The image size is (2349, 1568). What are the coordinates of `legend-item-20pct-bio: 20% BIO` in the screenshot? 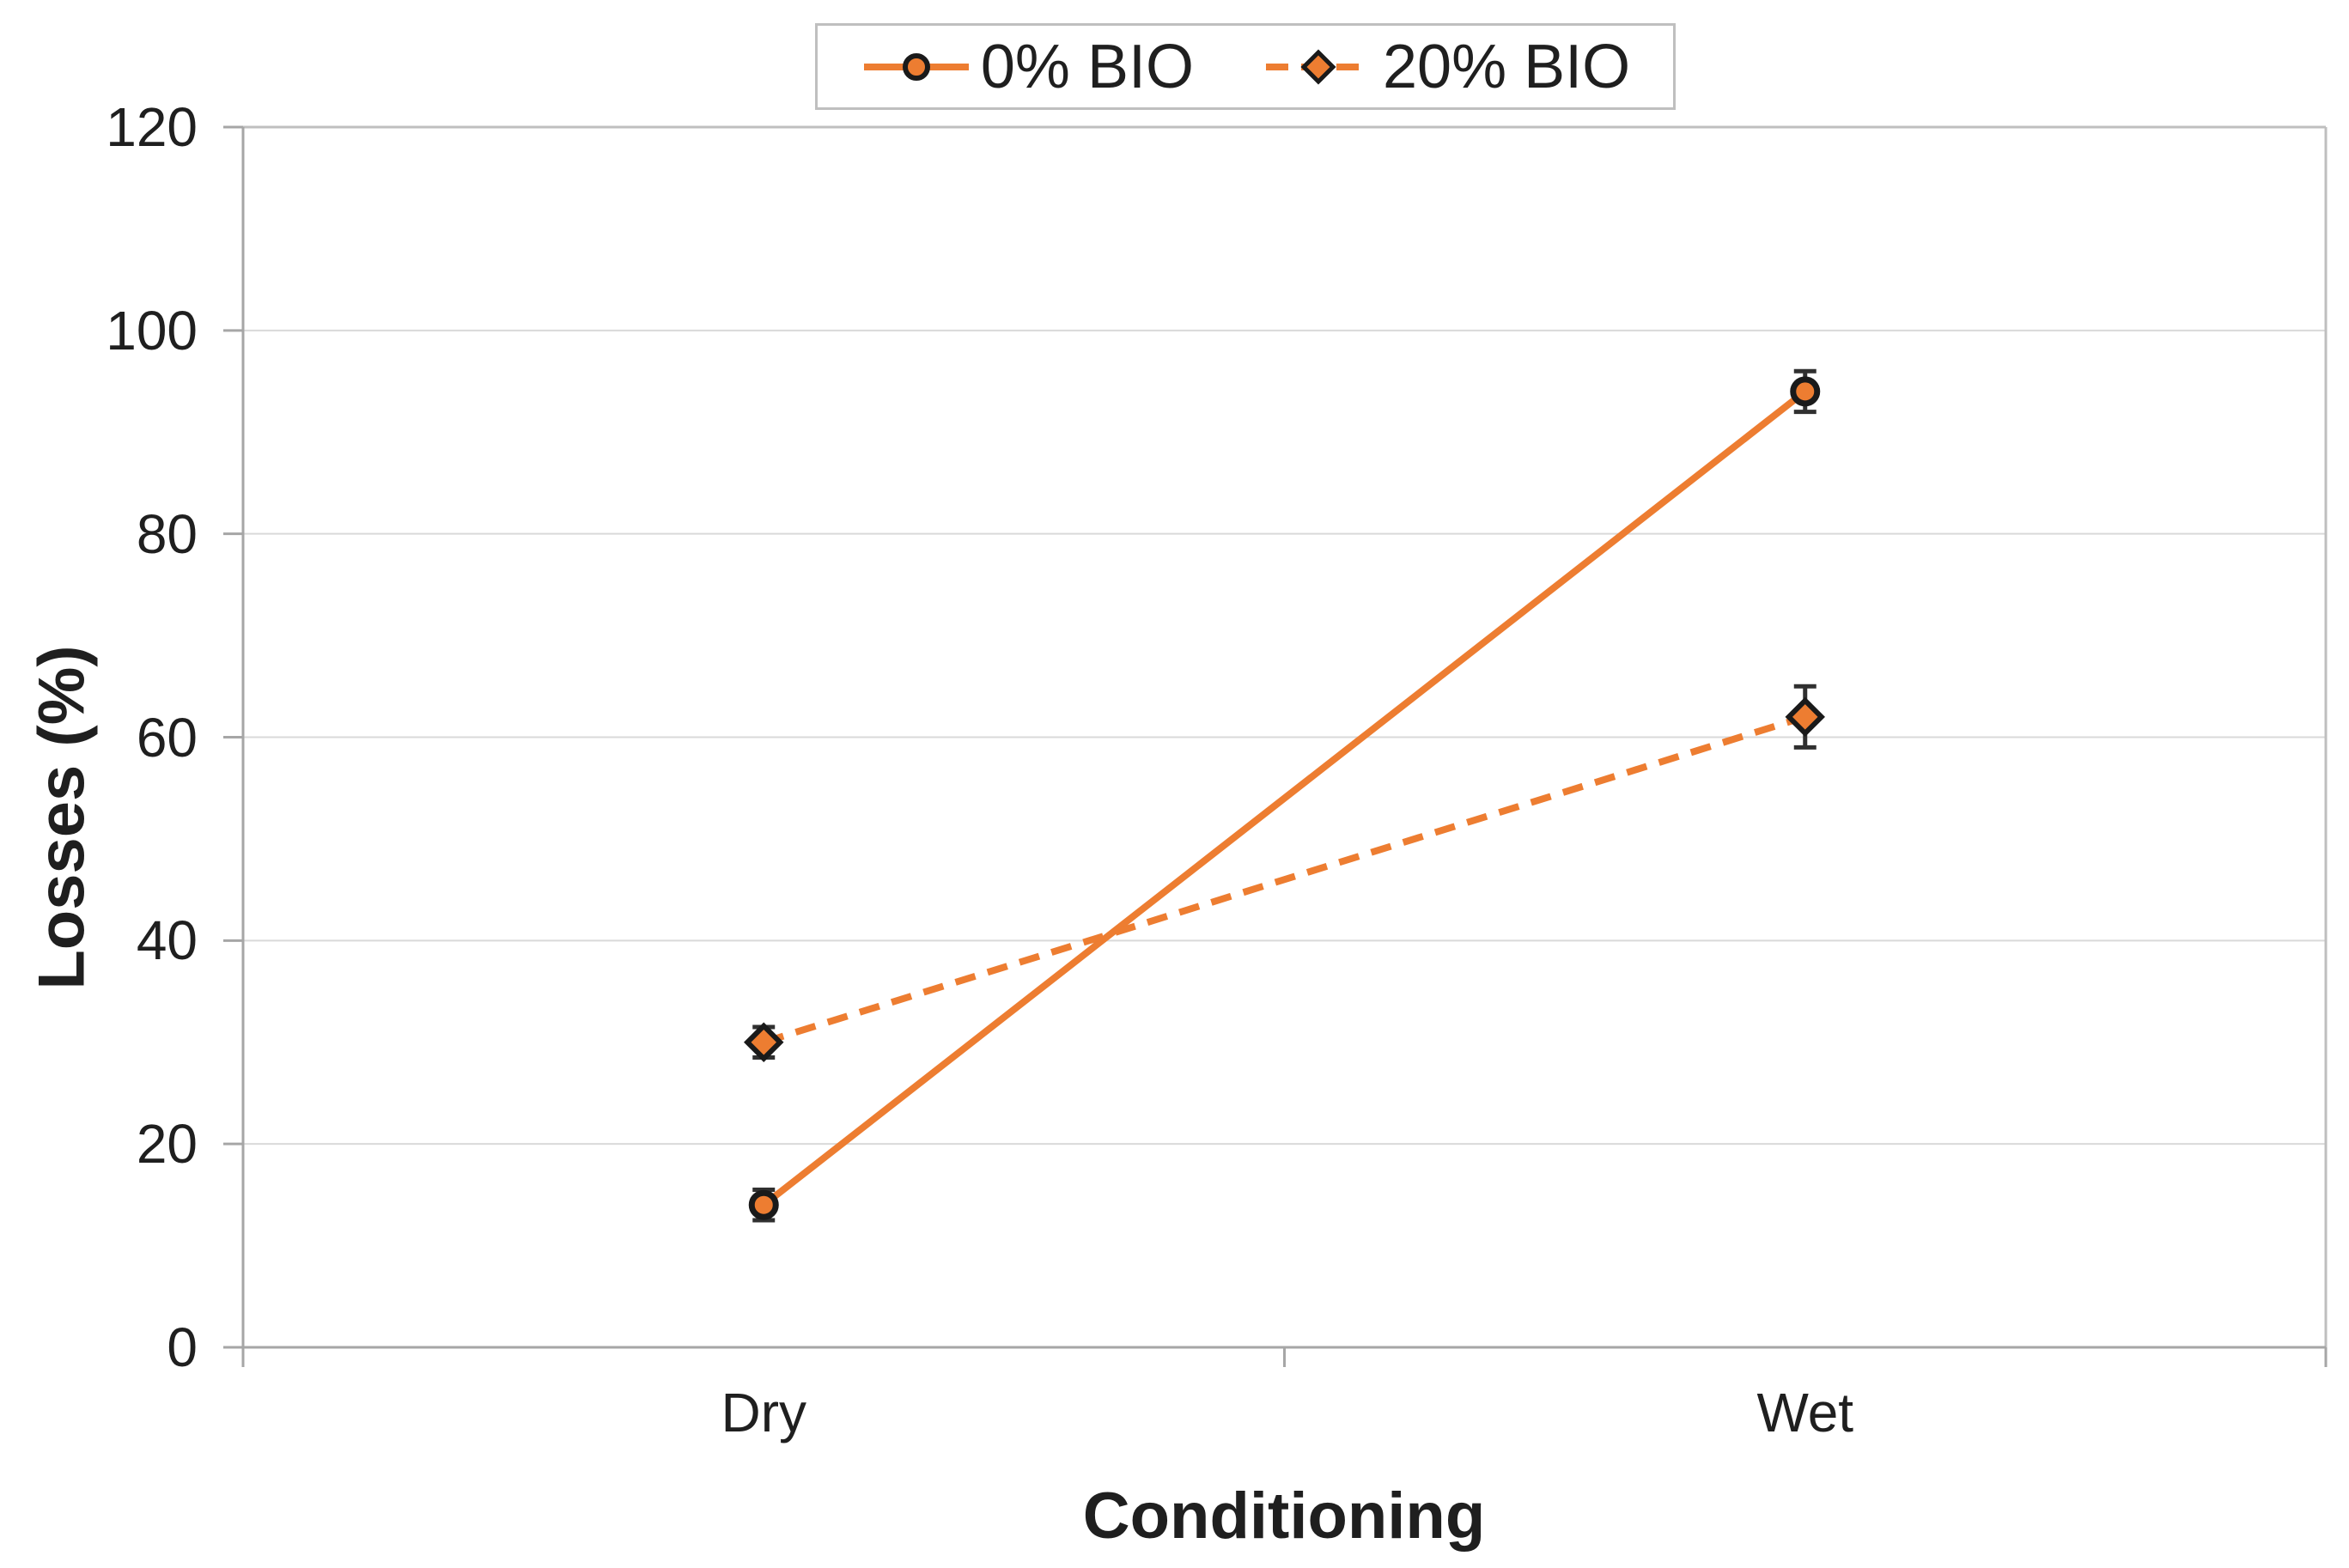 It's located at (1446, 67).